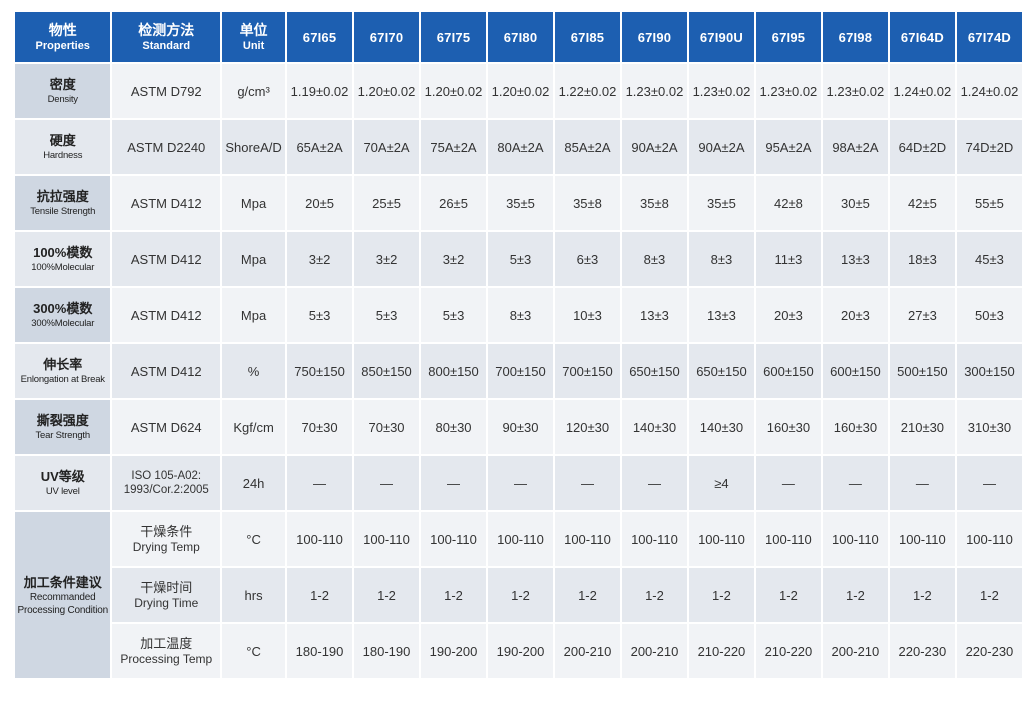  I want to click on value-cell: 90±30, so click(520, 427).